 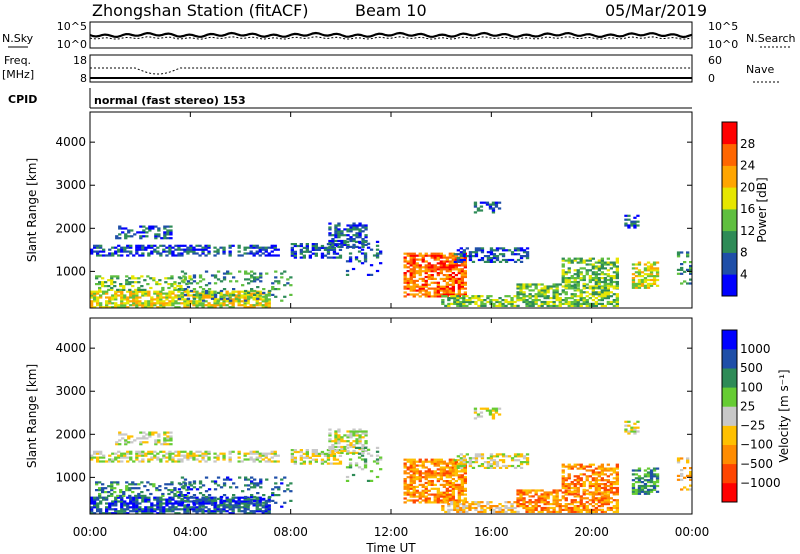 What do you see at coordinates (70, 391) in the screenshot?
I see `ytick-label: 3000` at bounding box center [70, 391].